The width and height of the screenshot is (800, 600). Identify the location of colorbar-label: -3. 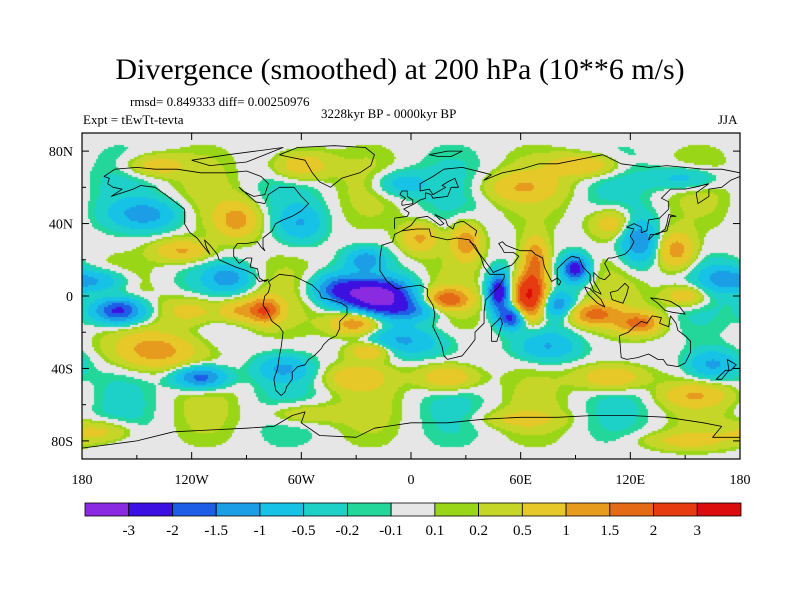
(128, 531).